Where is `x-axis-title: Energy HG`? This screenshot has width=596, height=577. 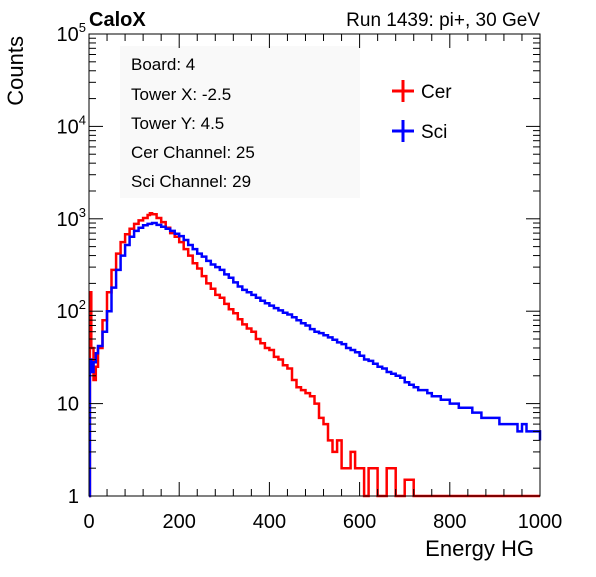
x-axis-title: Energy HG is located at coordinates (479, 548).